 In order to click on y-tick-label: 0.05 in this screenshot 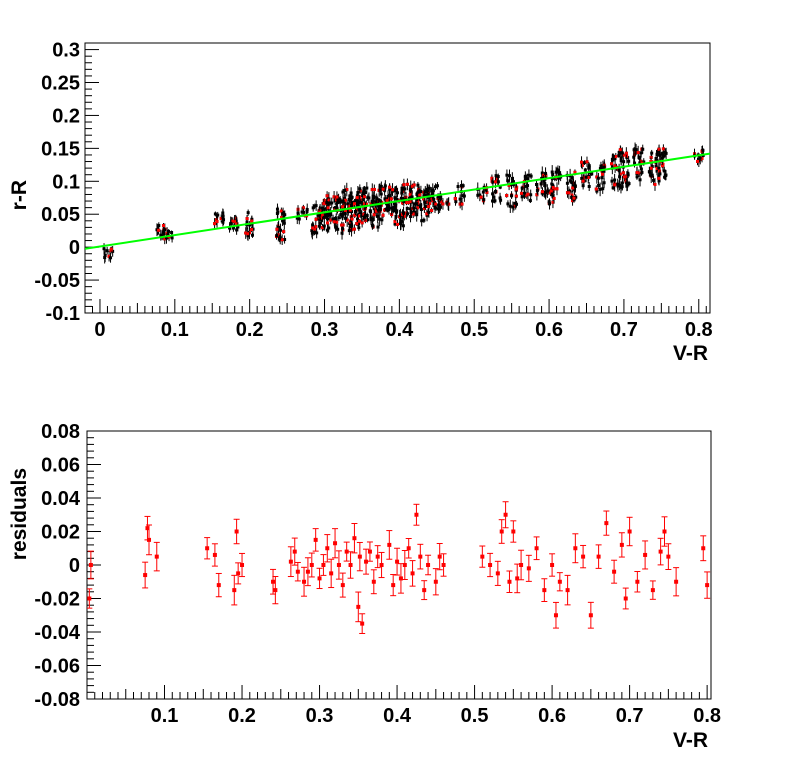, I will do `click(60, 215)`.